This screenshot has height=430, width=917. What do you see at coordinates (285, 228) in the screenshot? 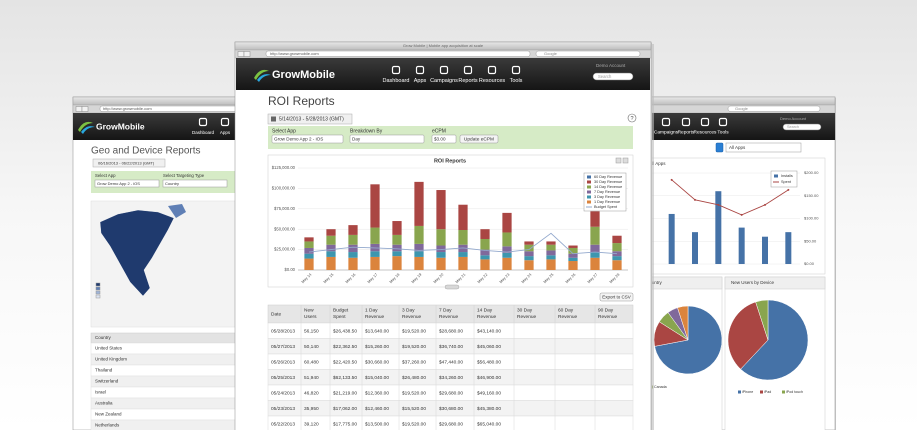
I see `y-tick-label: $50,000.00` at bounding box center [285, 228].